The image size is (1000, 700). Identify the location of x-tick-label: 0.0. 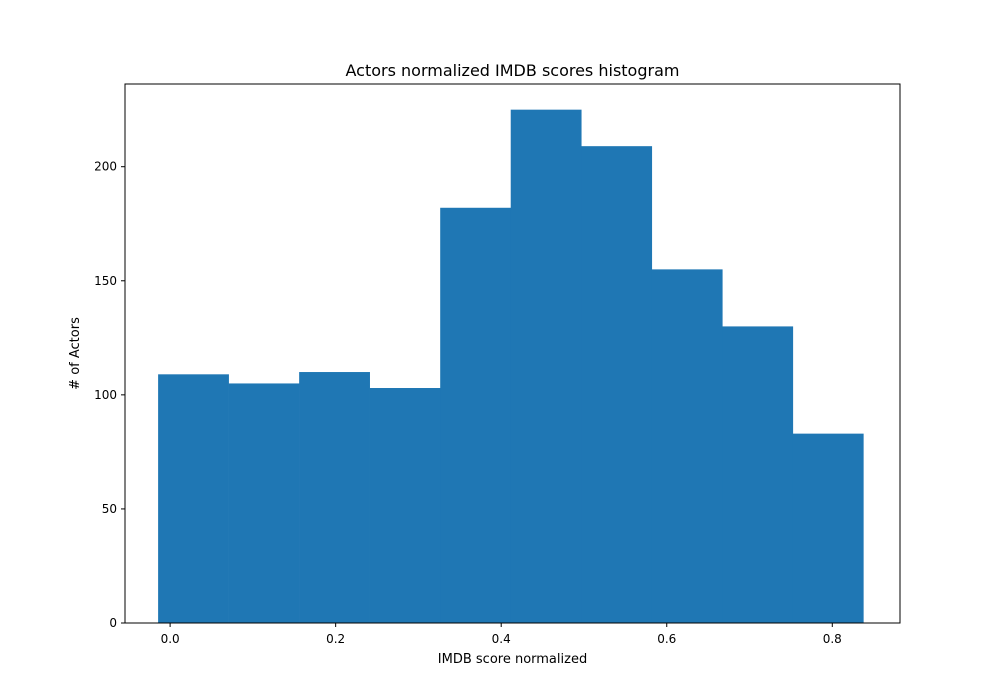
(170, 639).